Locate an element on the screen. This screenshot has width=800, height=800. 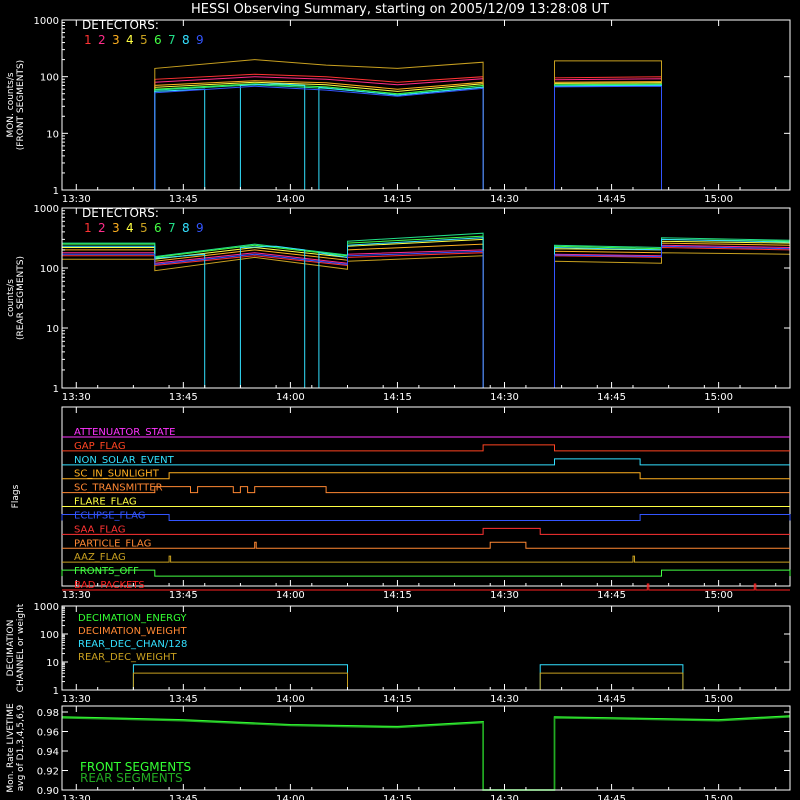
rear-legend-detector-2: 2 is located at coordinates (102, 228).